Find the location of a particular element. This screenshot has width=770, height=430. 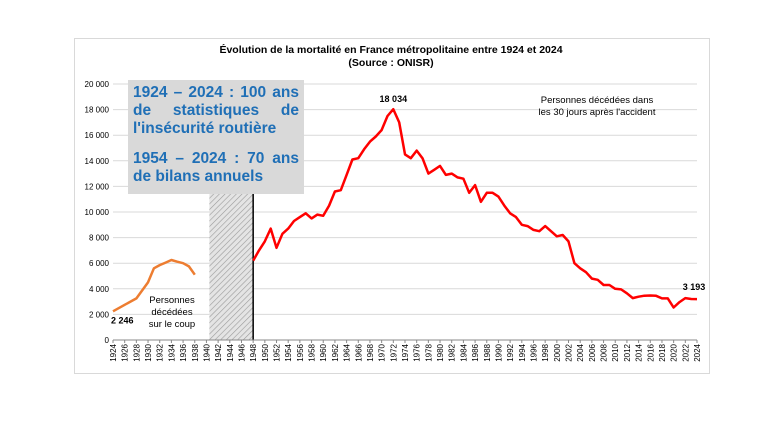

x-tick-label: 1994 is located at coordinates (522, 352).